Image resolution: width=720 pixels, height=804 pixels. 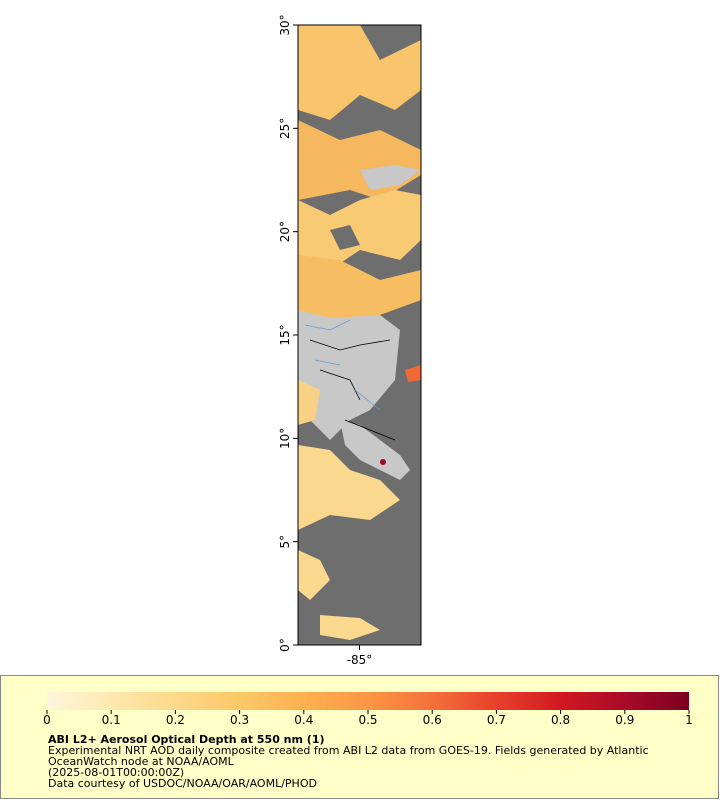 I want to click on colorbar-ticks: 0 0.1 0.2 0.3 0.4 0.5 0.6 0.7 0.8 0.9 1, so click(x=368, y=718).